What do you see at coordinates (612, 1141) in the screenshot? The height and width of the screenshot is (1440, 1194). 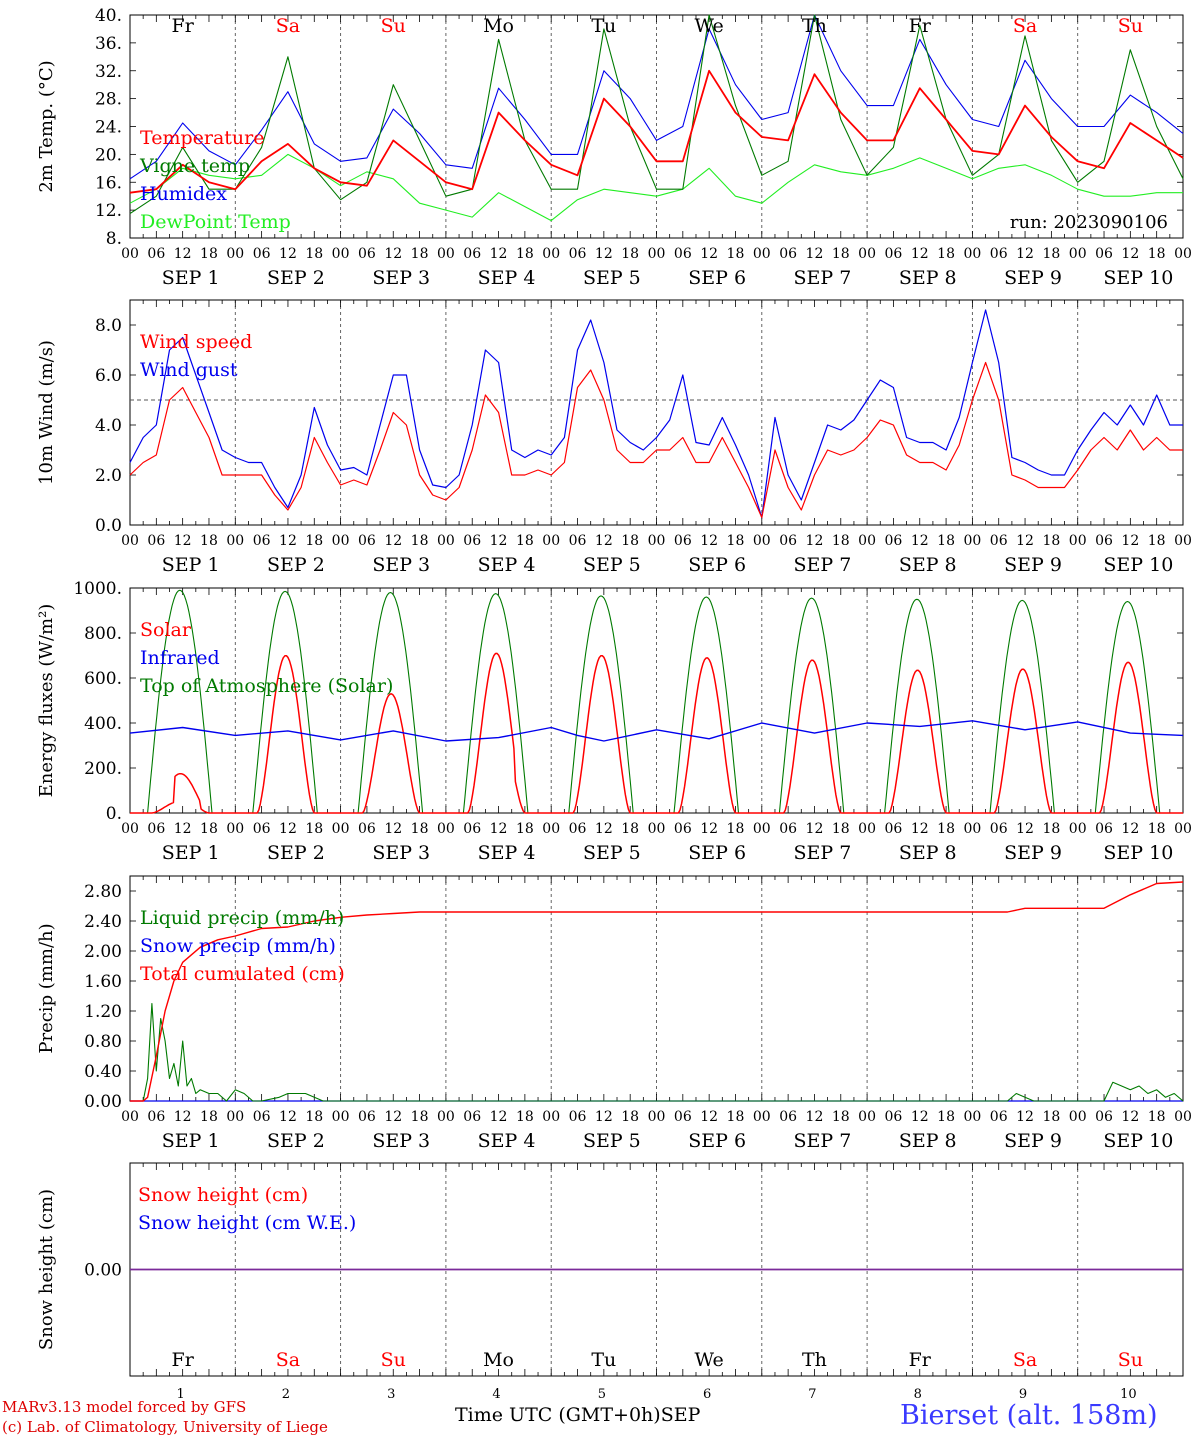 I see `date-label: SEP 5` at bounding box center [612, 1141].